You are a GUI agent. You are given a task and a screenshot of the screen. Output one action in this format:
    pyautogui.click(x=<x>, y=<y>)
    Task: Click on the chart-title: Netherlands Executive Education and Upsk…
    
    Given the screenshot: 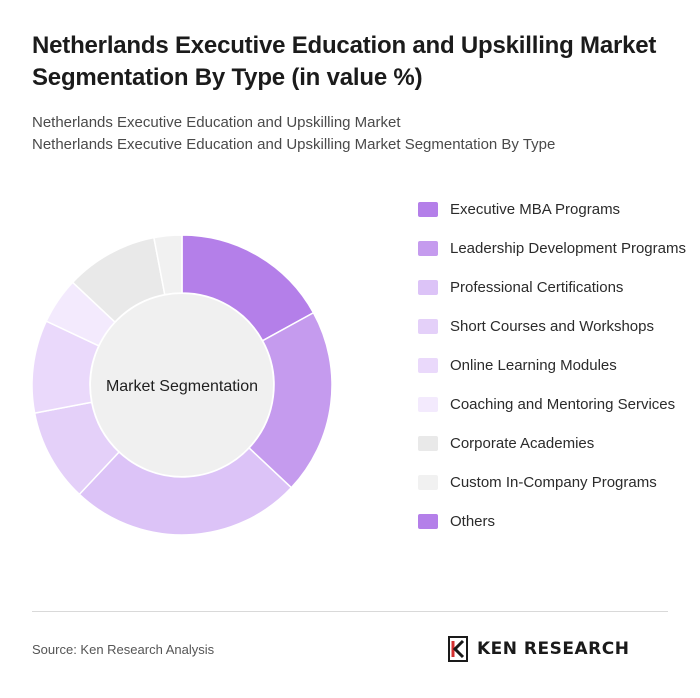 What is the action you would take?
    pyautogui.click(x=344, y=61)
    